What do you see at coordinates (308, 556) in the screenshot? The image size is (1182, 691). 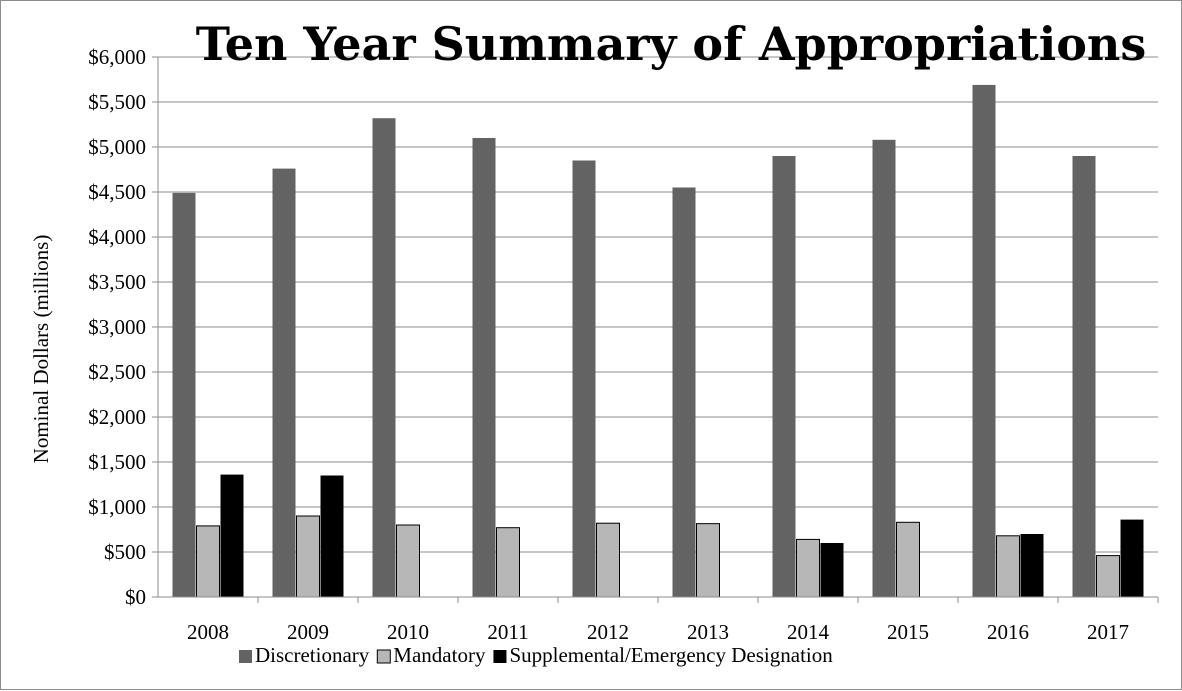 I see `bar-mandatory-2009` at bounding box center [308, 556].